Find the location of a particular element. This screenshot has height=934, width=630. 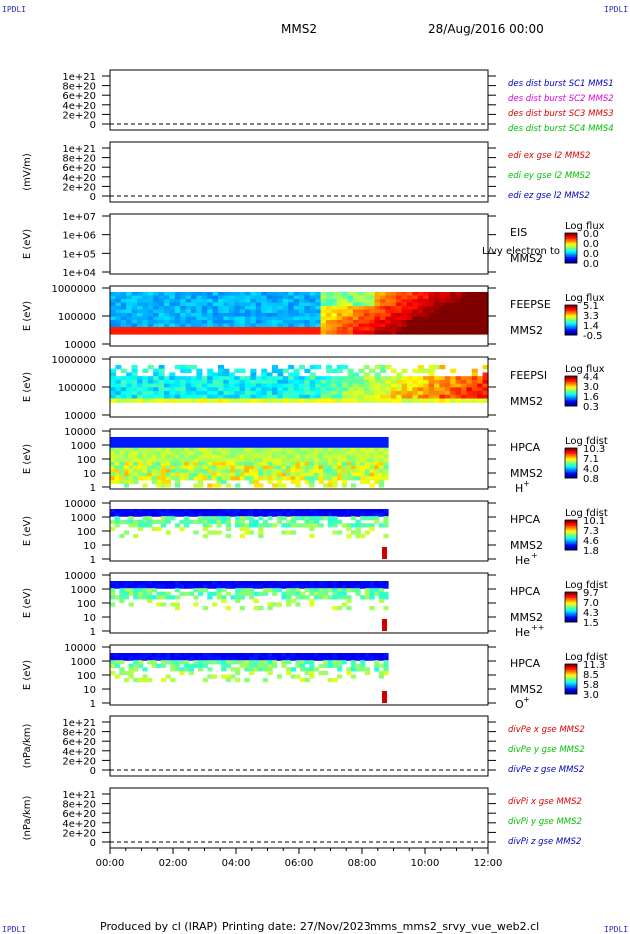

panel-side-label: MMS2 is located at coordinates (526, 473).